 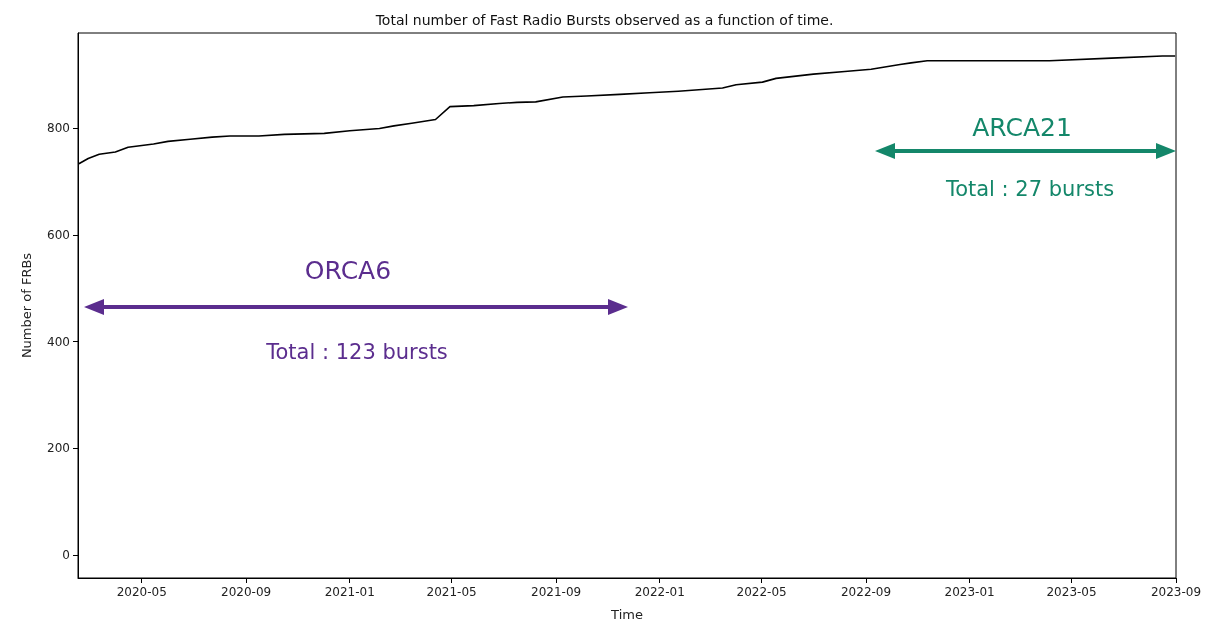 I want to click on y-tick-label: 400, so click(x=58, y=341).